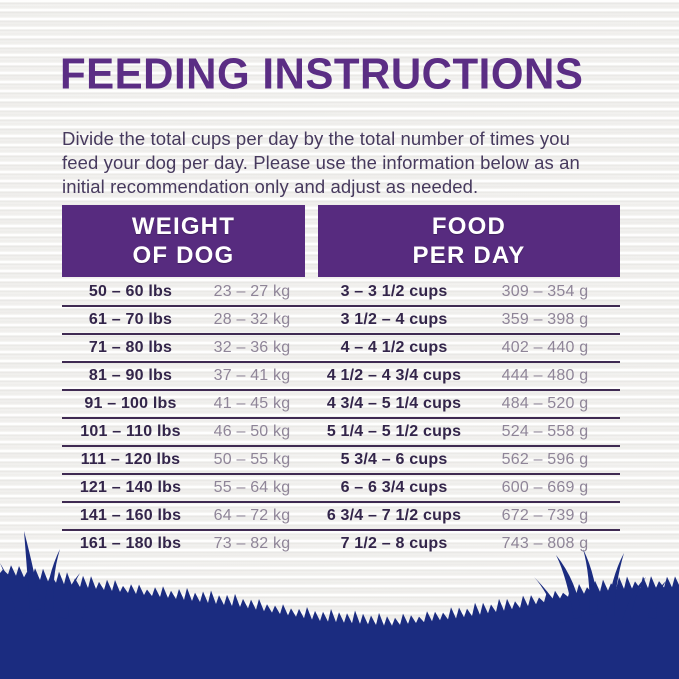 The width and height of the screenshot is (679, 679). What do you see at coordinates (130, 403) in the screenshot?
I see `weight-lbs-cell: 91 – 100 lbs` at bounding box center [130, 403].